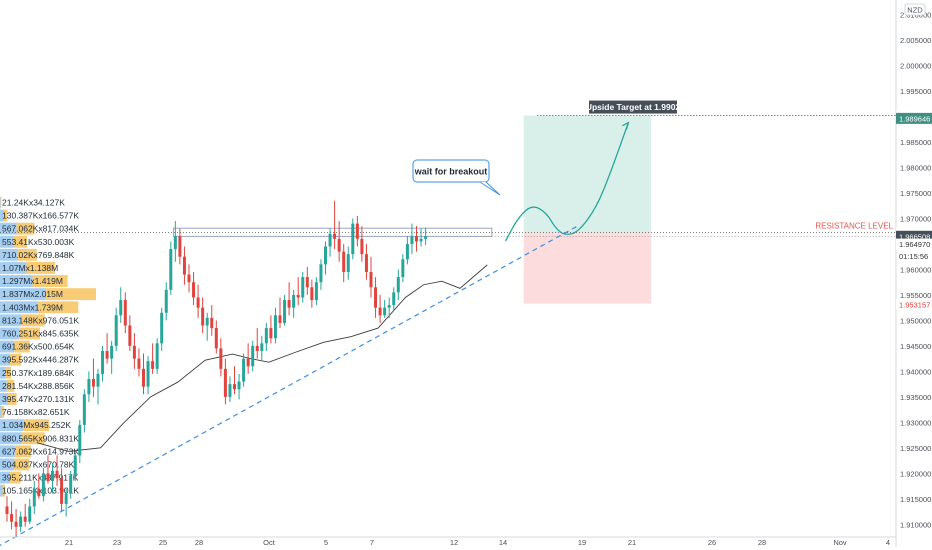 The width and height of the screenshot is (932, 550). Describe the element at coordinates (163, 542) in the screenshot. I see `x-tick-label: 25` at that location.